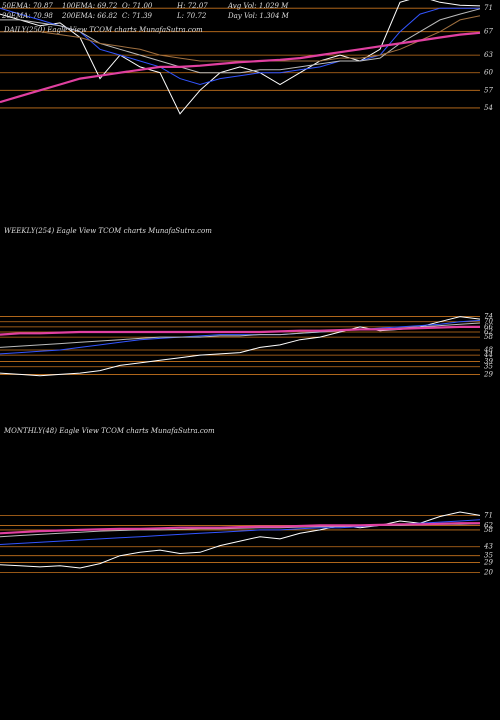 This screenshot has width=500, height=720. Describe the element at coordinates (137, 6) in the screenshot. I see `indicator-value: O: 71.00` at that location.